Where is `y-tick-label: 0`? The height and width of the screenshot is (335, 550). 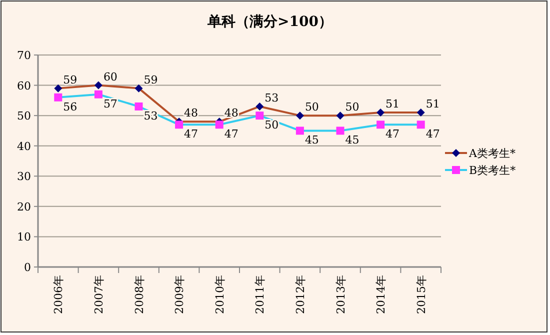 y-tick-label: 0 is located at coordinates (27, 267).